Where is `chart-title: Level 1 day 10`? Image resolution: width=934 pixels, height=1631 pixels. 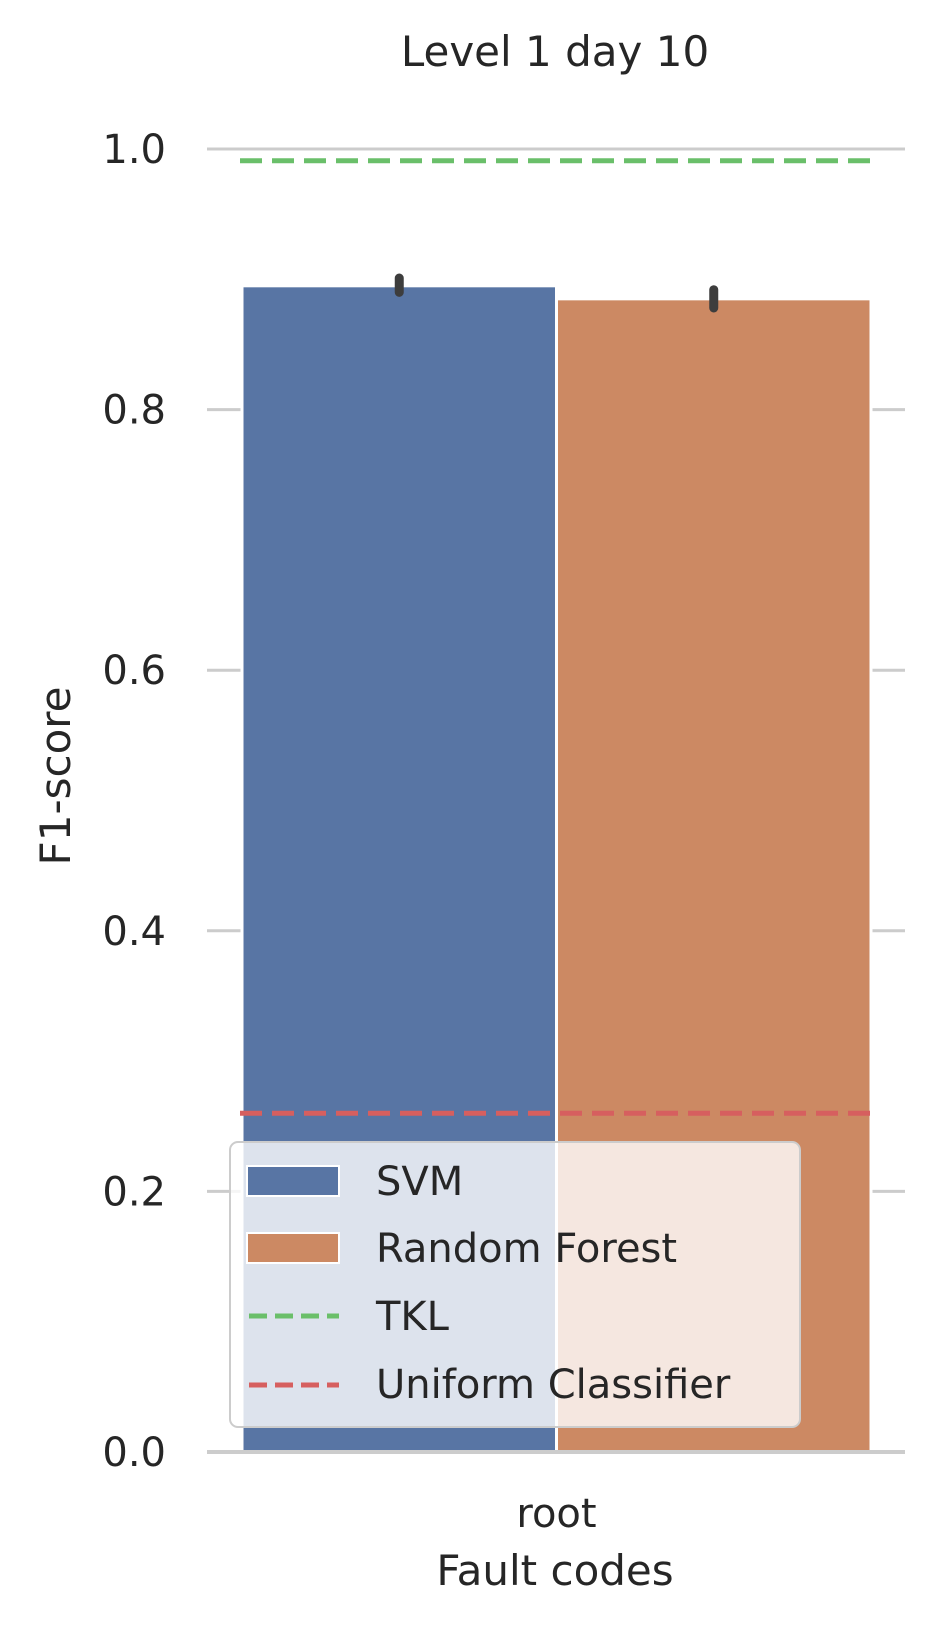
chart-title: Level 1 day 10 is located at coordinates (555, 51).